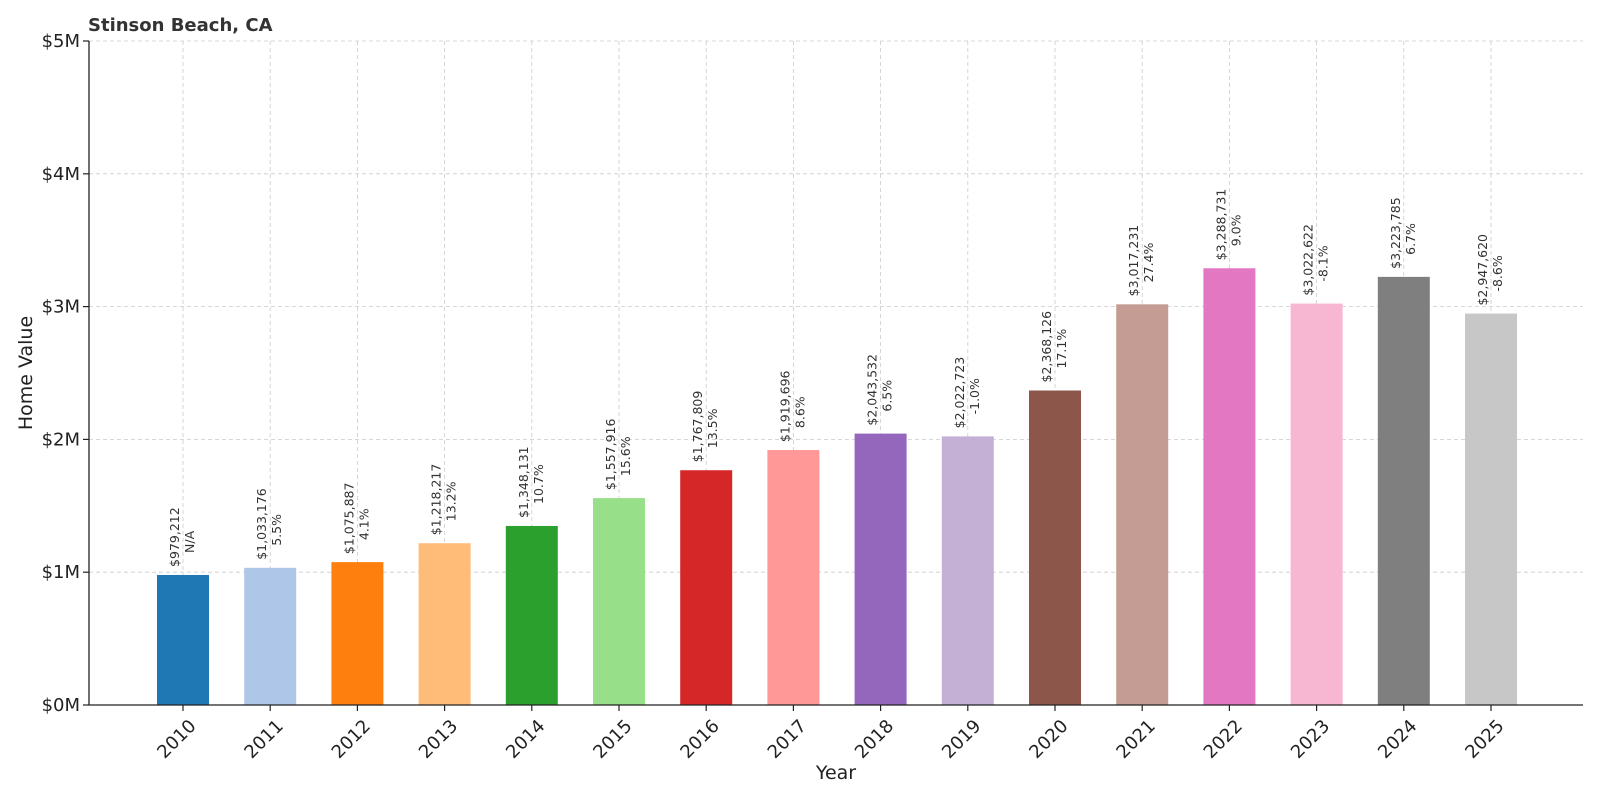  What do you see at coordinates (348, 519) in the screenshot?
I see `bar-value-label: $1,075,887` at bounding box center [348, 519].